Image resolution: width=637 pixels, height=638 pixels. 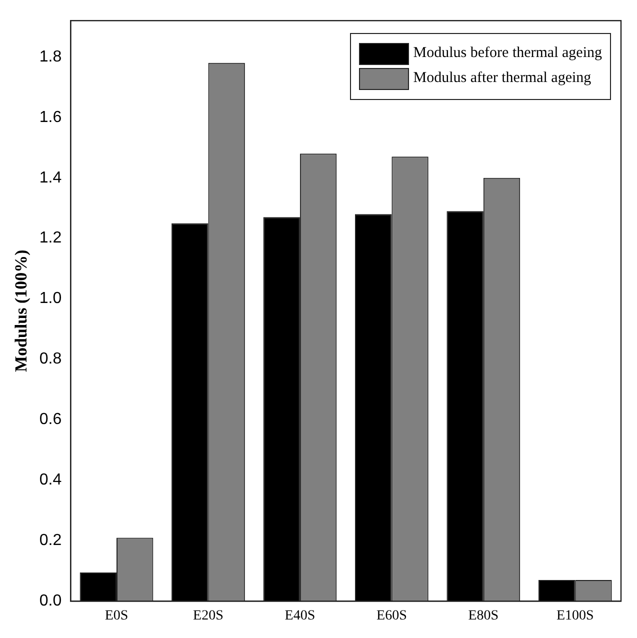 I want to click on x-tick-label: E40S, so click(x=300, y=616).